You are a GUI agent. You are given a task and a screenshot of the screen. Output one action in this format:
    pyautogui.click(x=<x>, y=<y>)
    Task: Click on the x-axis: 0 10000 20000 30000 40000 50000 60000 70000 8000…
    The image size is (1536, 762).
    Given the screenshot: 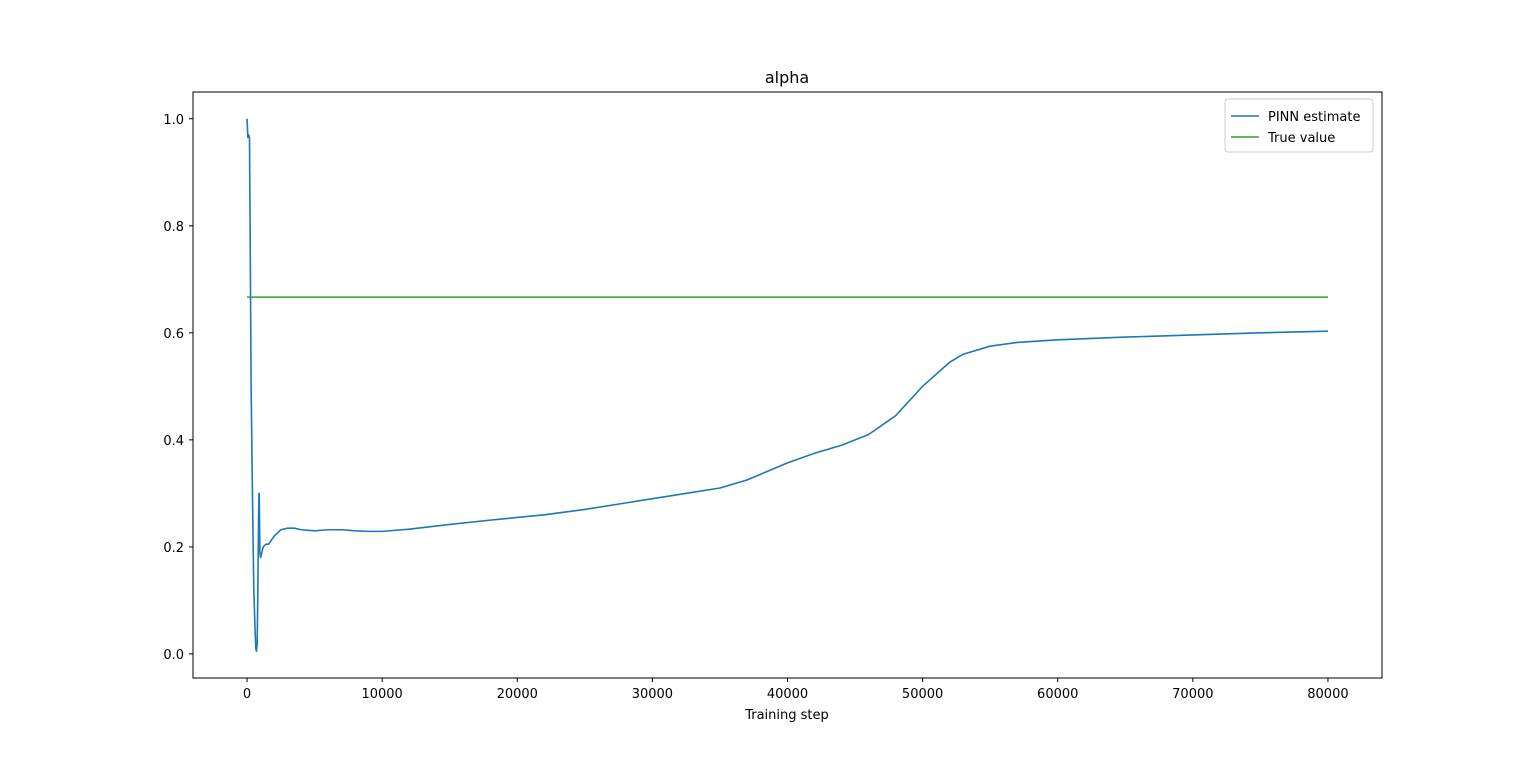 What is the action you would take?
    pyautogui.click(x=796, y=690)
    